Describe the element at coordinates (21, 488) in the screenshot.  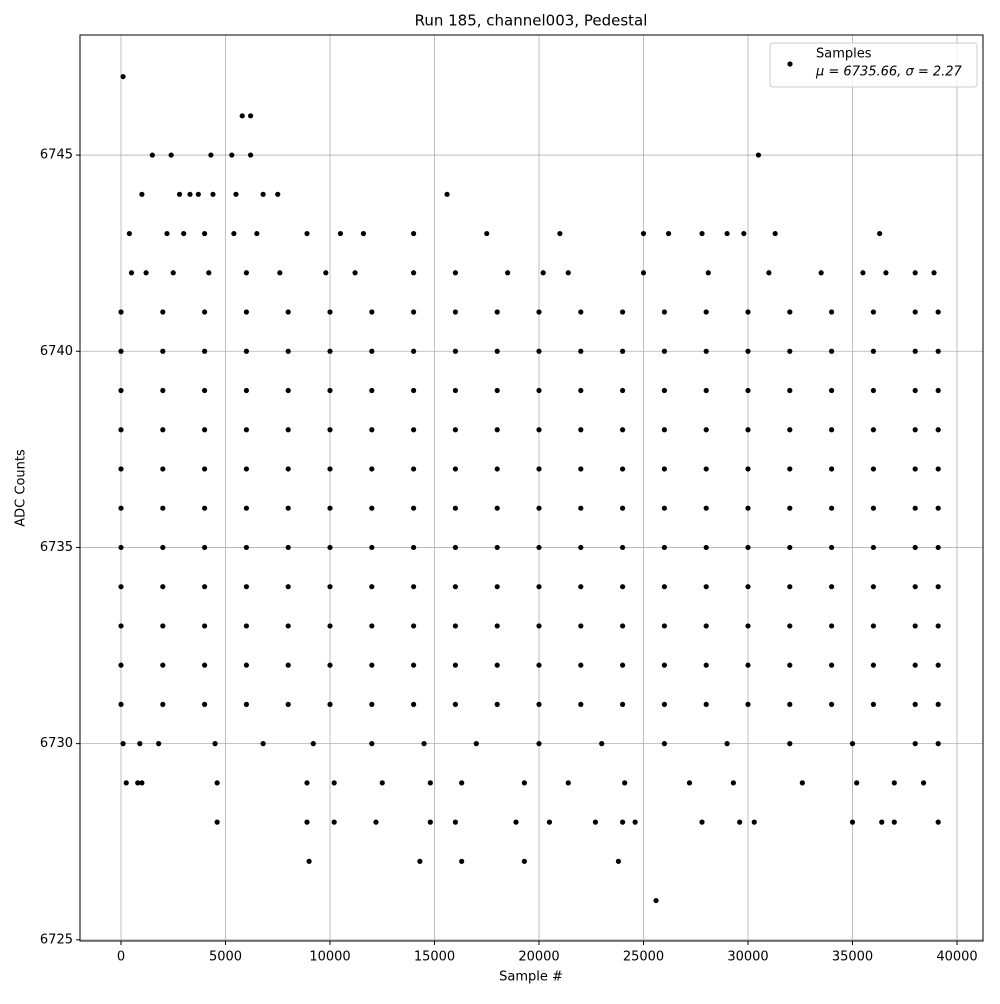
I see `y-axis-label: ADC Counts` at that location.